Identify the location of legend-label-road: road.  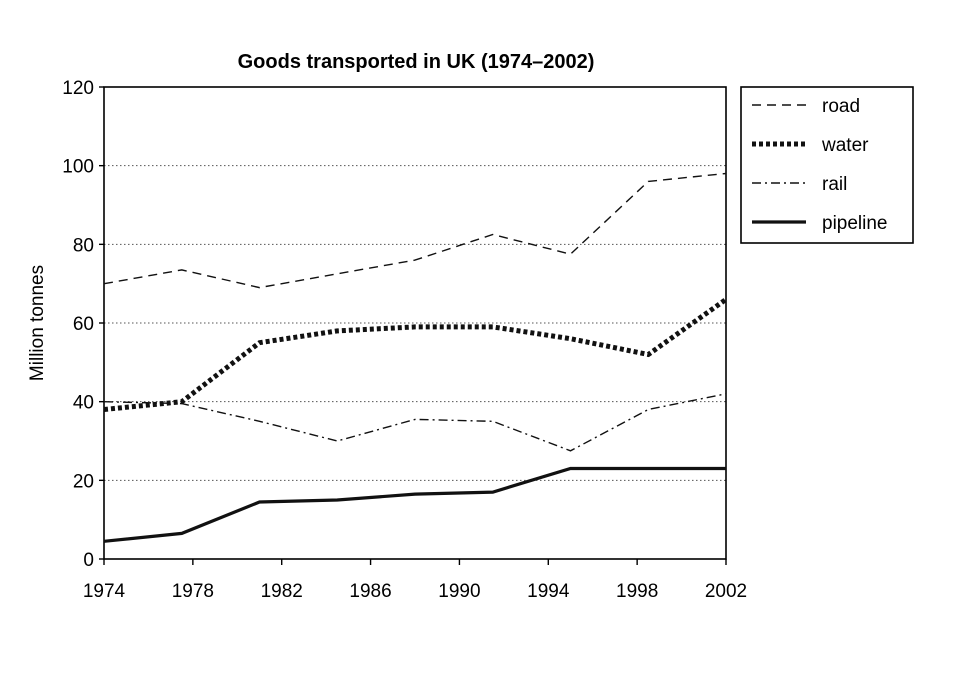
(841, 106).